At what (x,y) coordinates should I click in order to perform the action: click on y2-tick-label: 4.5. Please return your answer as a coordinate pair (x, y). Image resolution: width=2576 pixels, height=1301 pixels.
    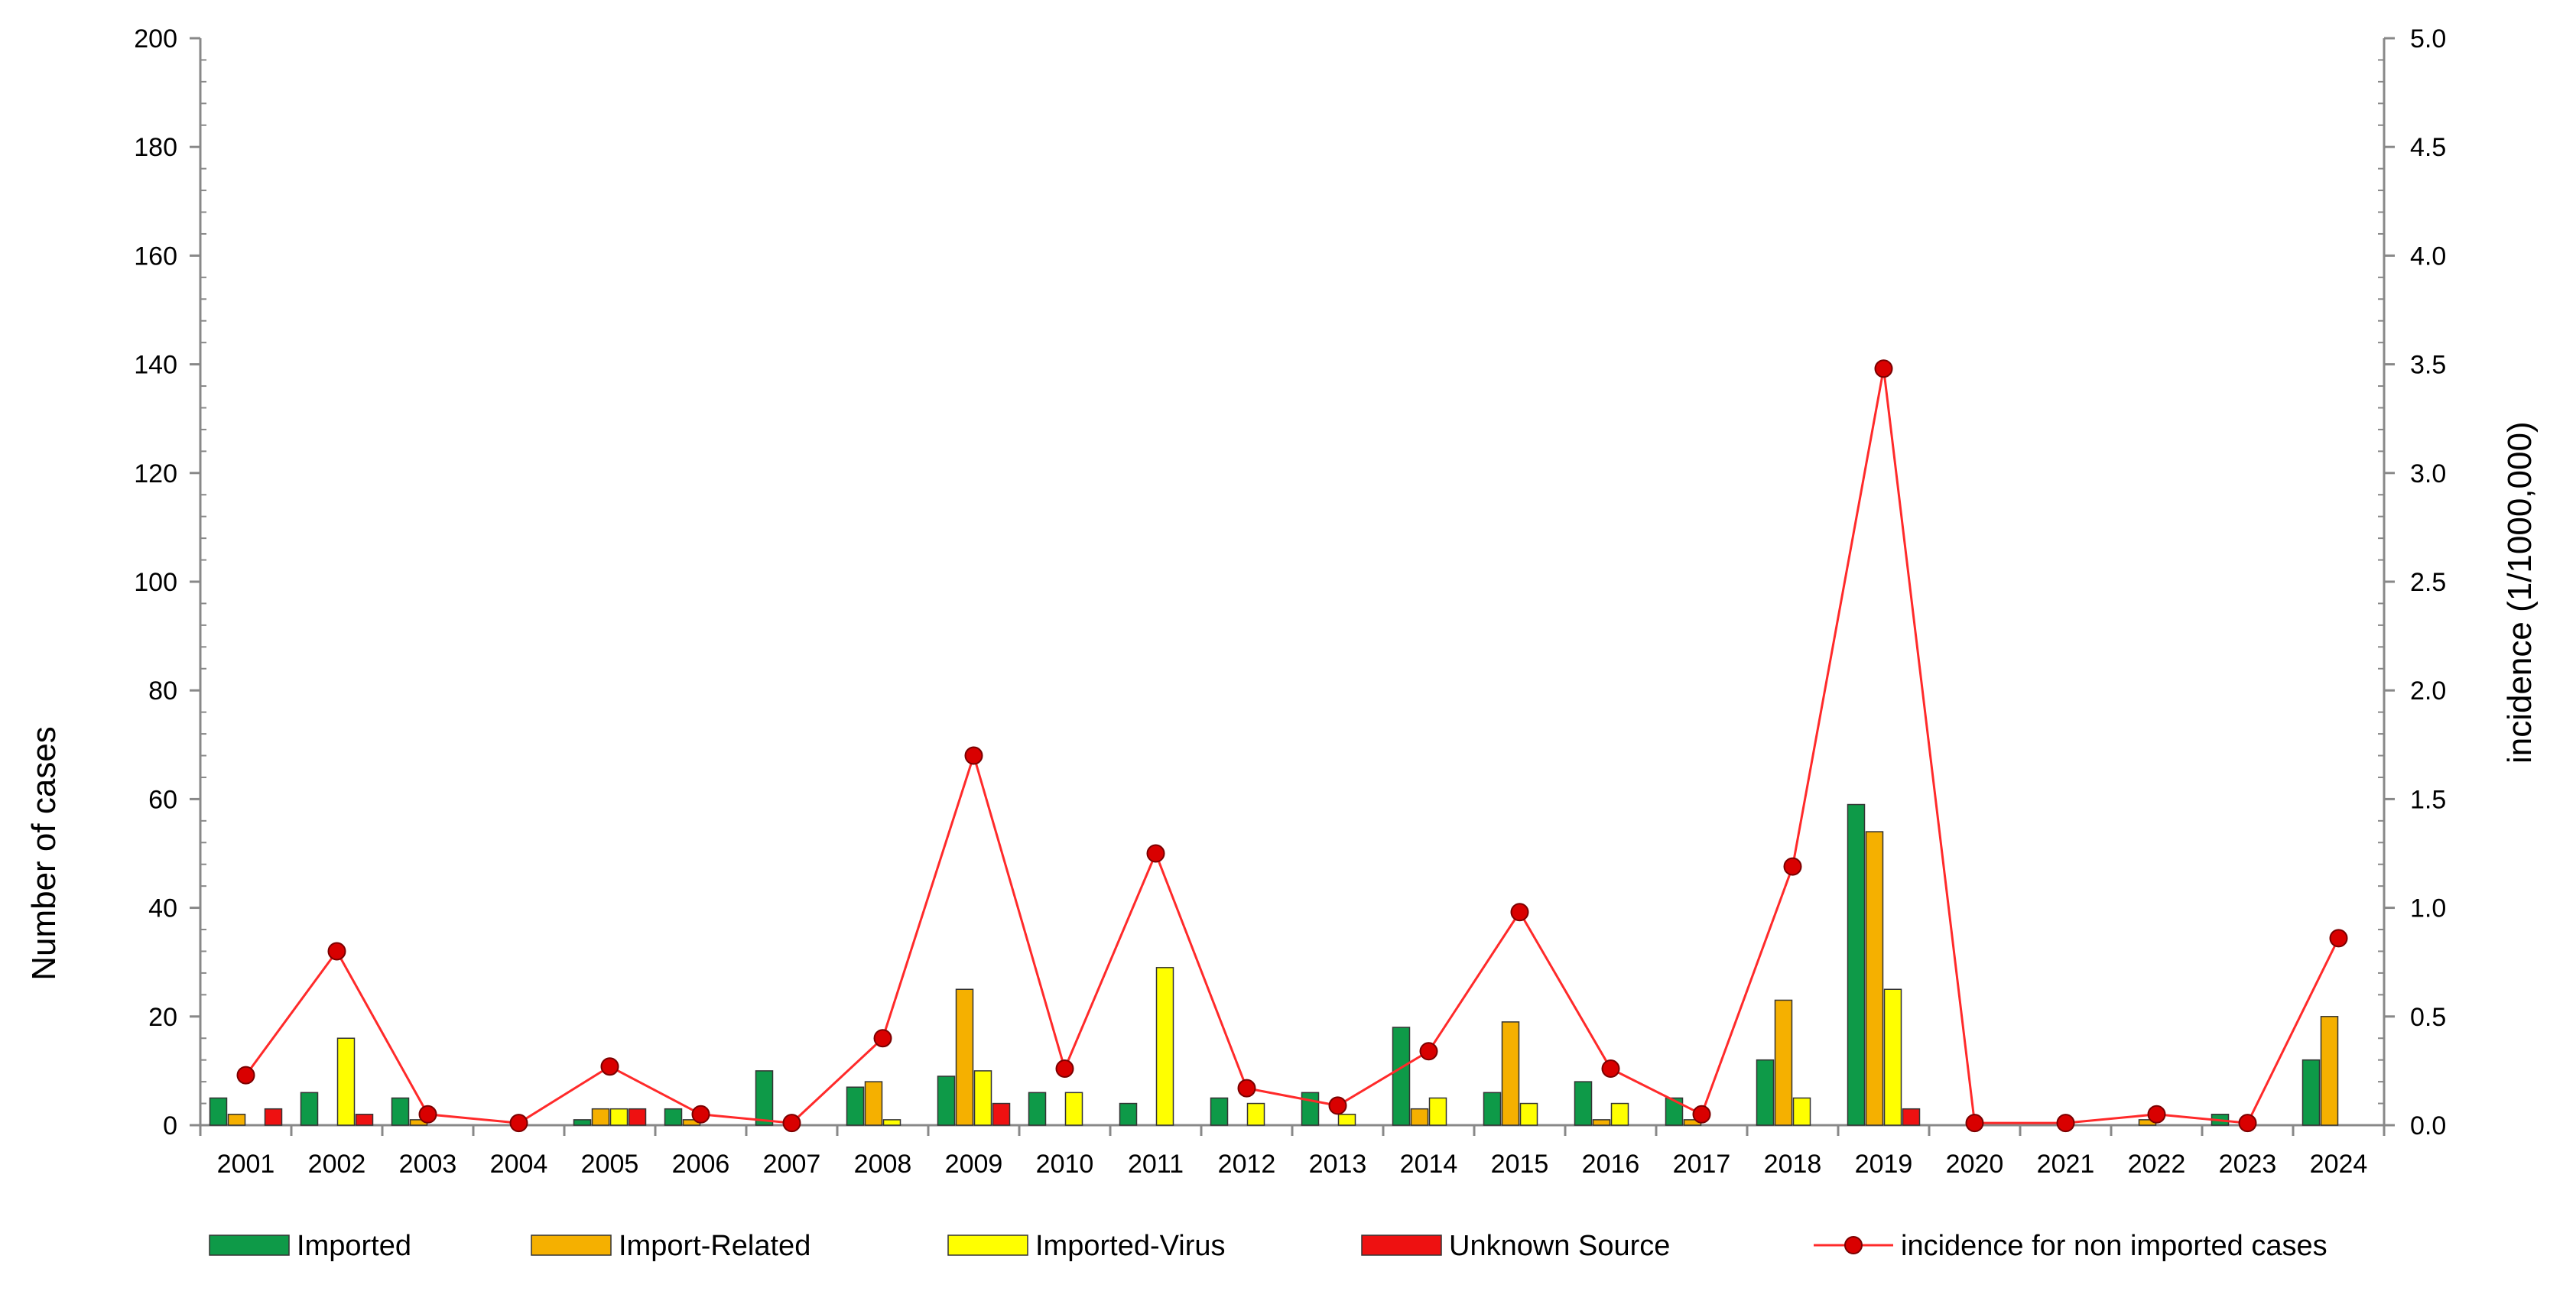
    Looking at the image, I should click on (2428, 148).